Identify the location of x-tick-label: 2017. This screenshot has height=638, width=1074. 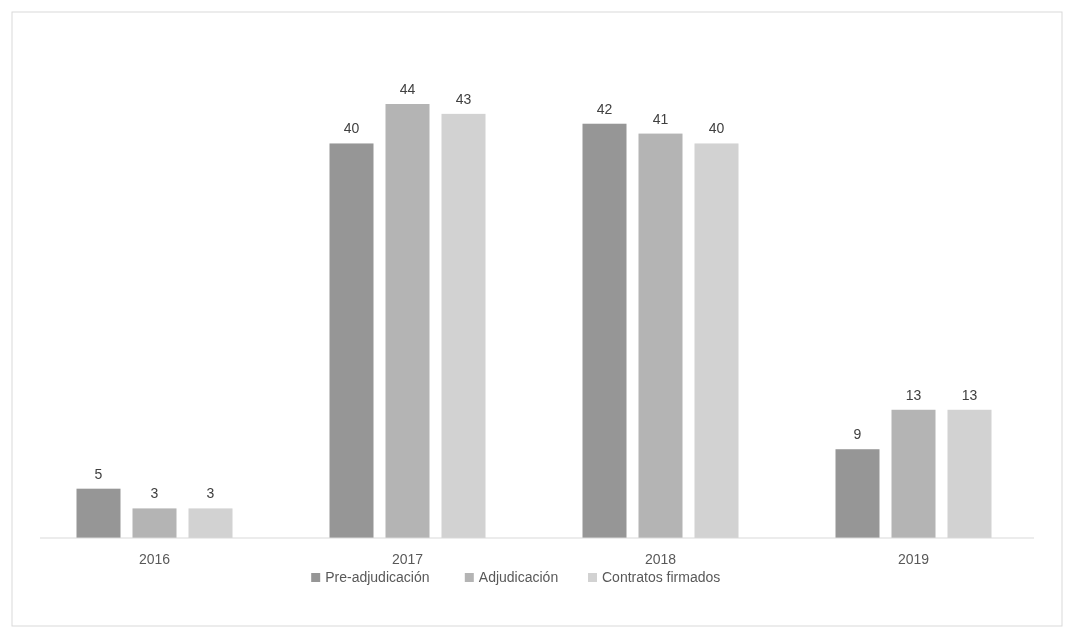
(407, 559).